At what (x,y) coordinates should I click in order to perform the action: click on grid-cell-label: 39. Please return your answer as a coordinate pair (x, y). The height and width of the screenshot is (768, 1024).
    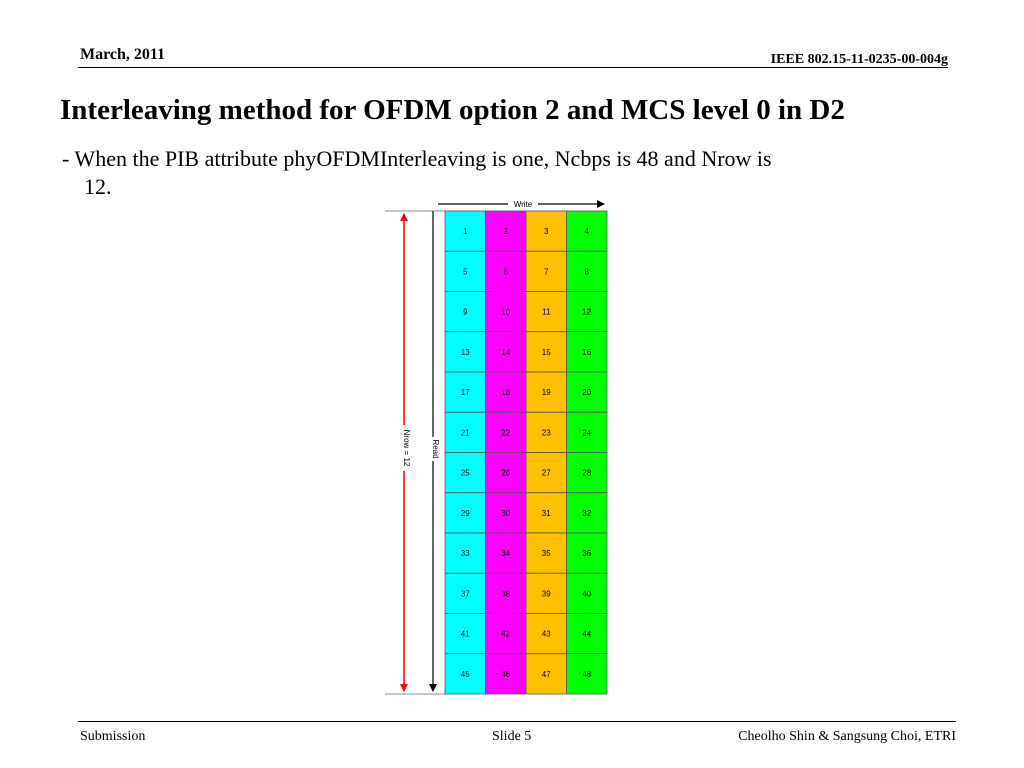
    Looking at the image, I should click on (546, 593).